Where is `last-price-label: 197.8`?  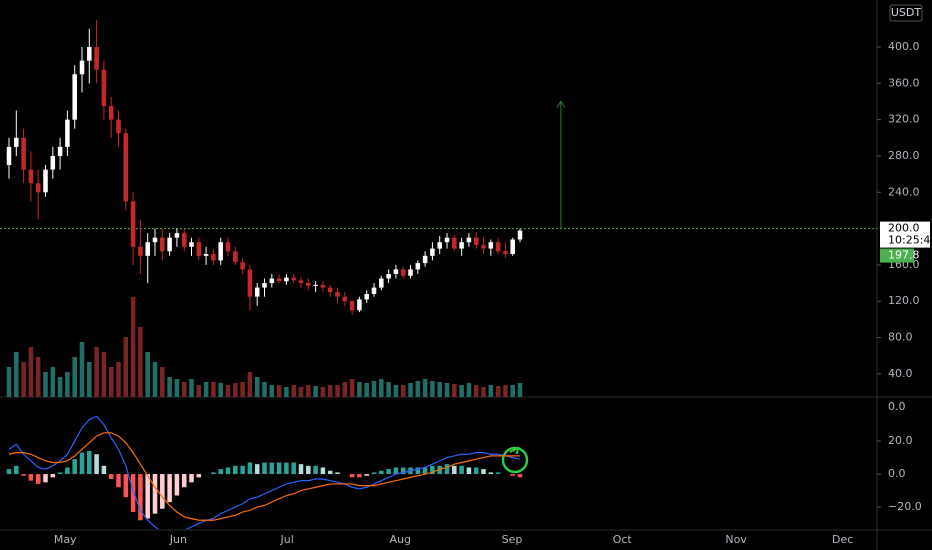 last-price-label: 197.8 is located at coordinates (904, 255).